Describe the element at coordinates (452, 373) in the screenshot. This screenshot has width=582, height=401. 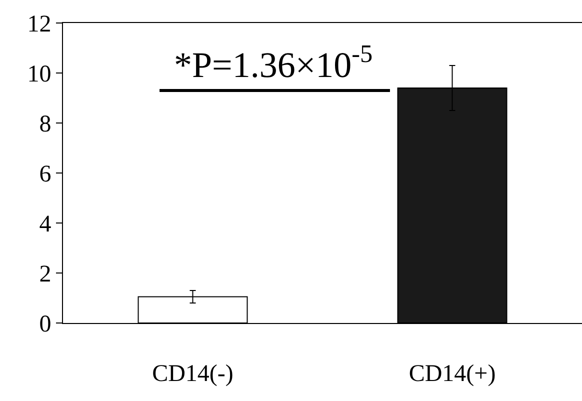
I see `x-tick-label: CD14(+)` at that location.